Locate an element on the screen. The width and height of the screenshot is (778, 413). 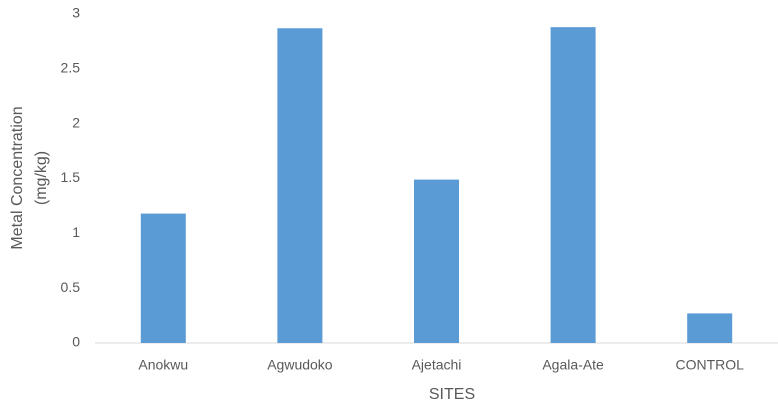
x-tick-label: Anokwu is located at coordinates (163, 365).